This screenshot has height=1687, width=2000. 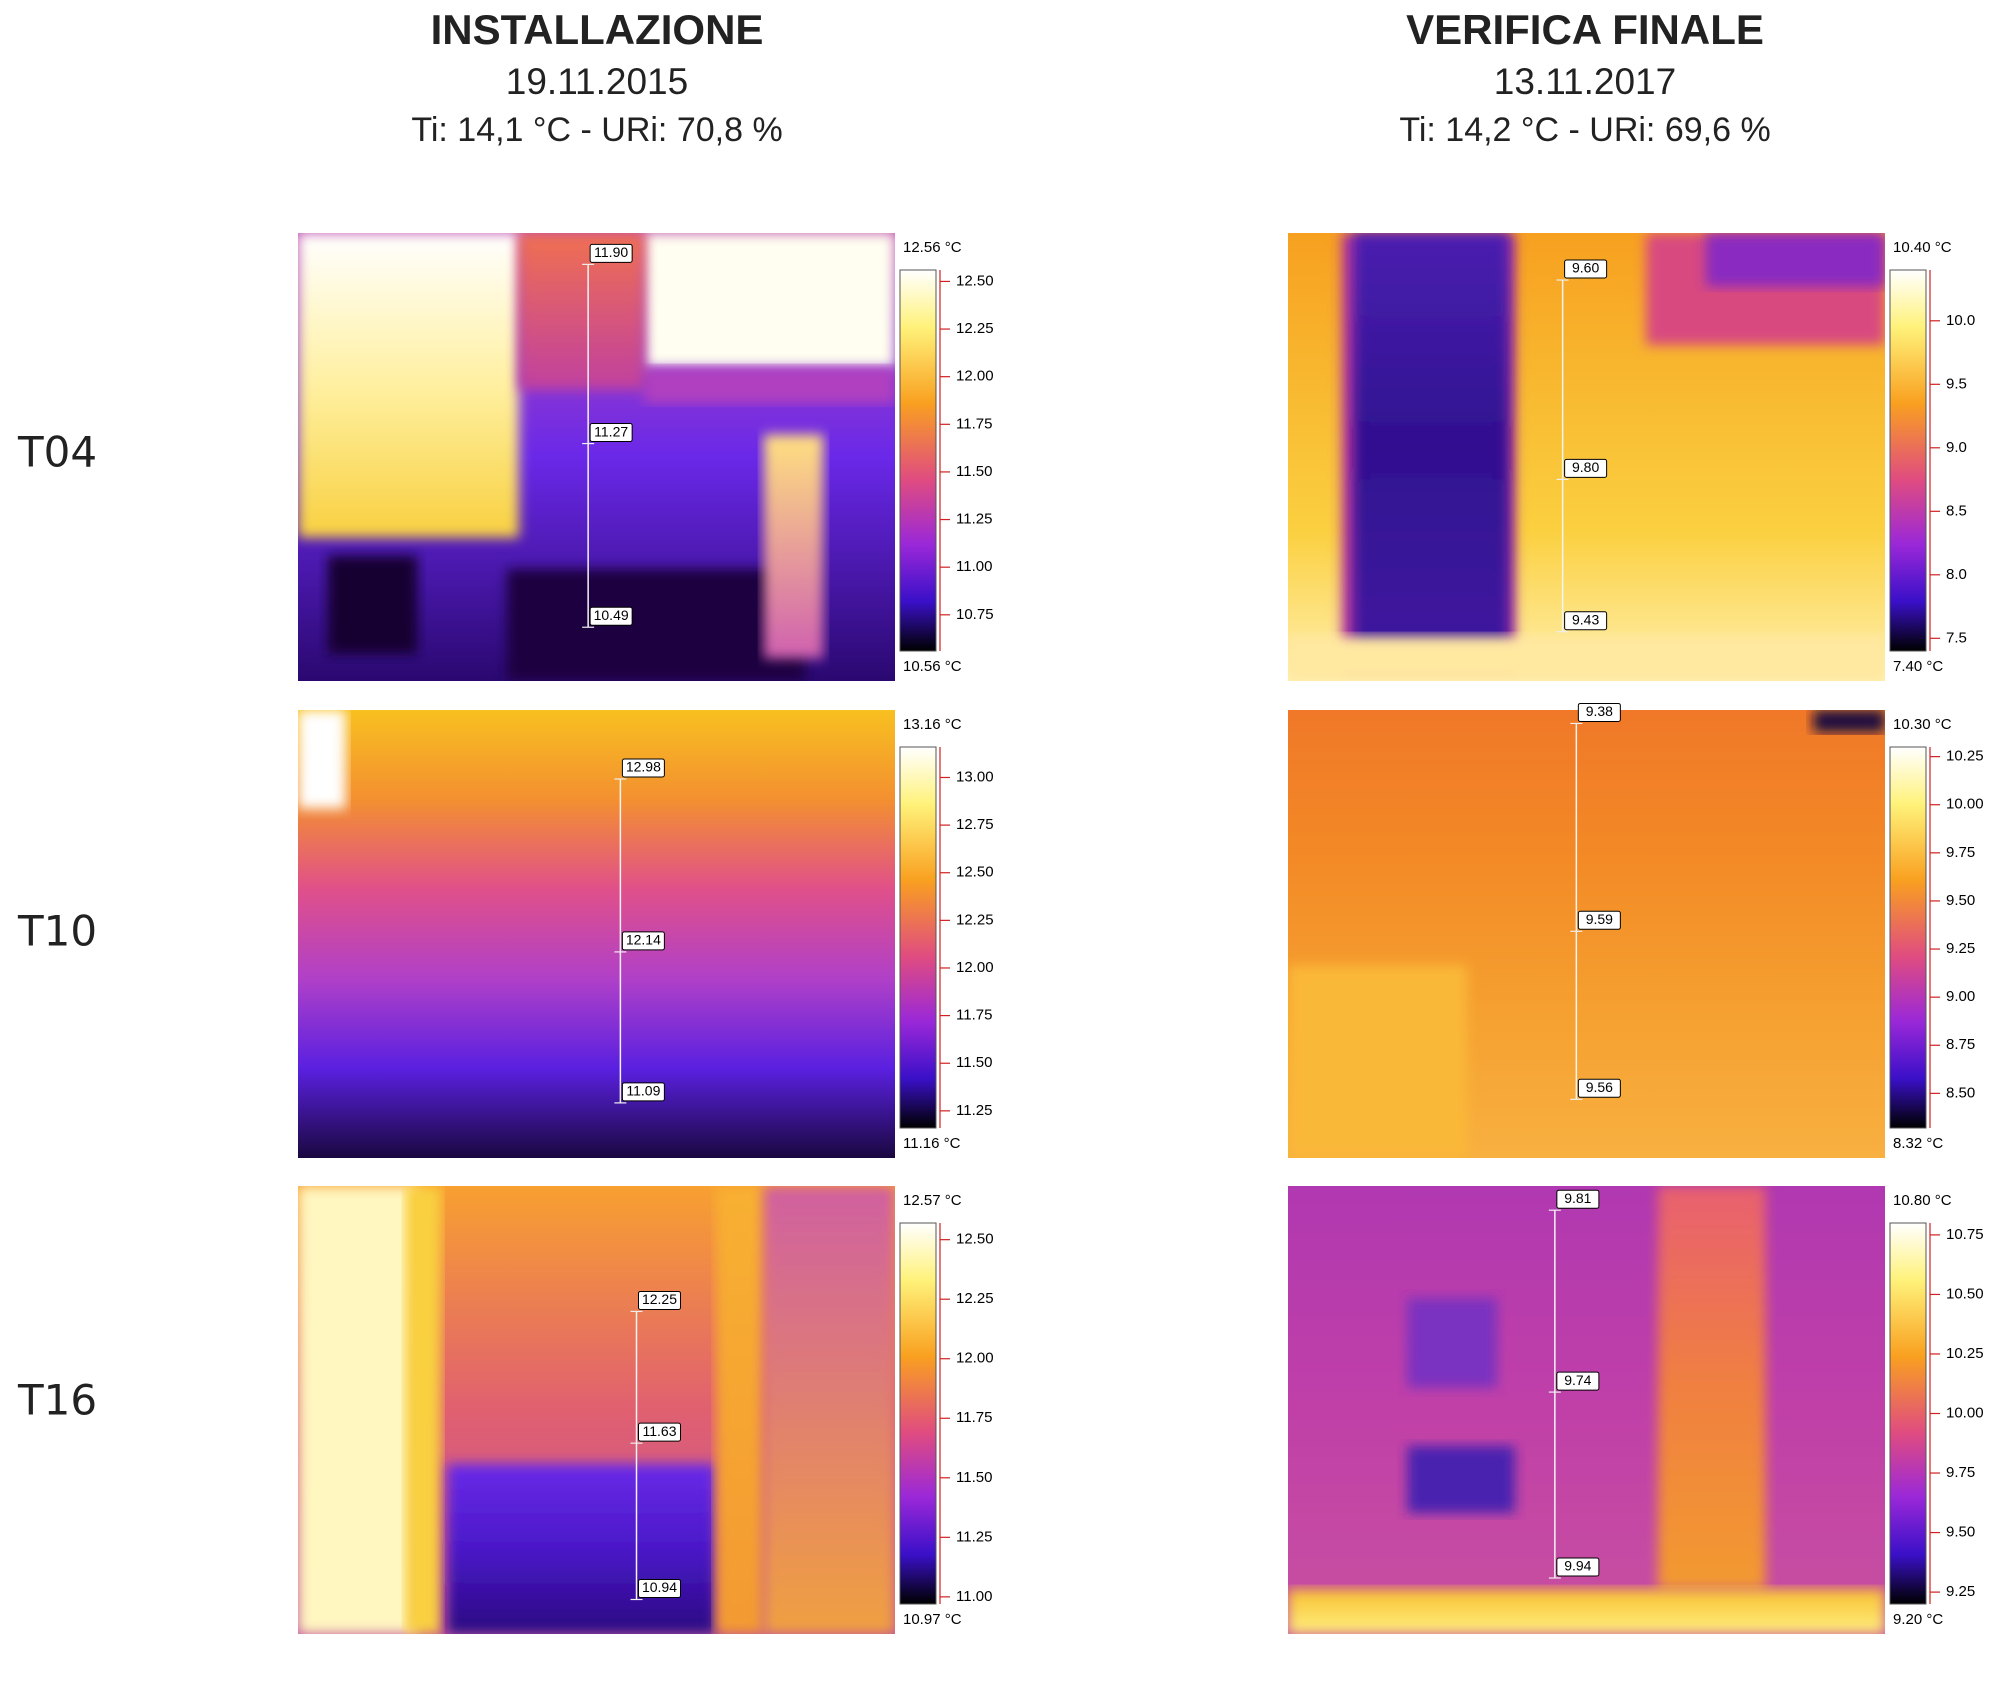 I want to click on scale-tick-label: 8.0, so click(x=1956, y=574).